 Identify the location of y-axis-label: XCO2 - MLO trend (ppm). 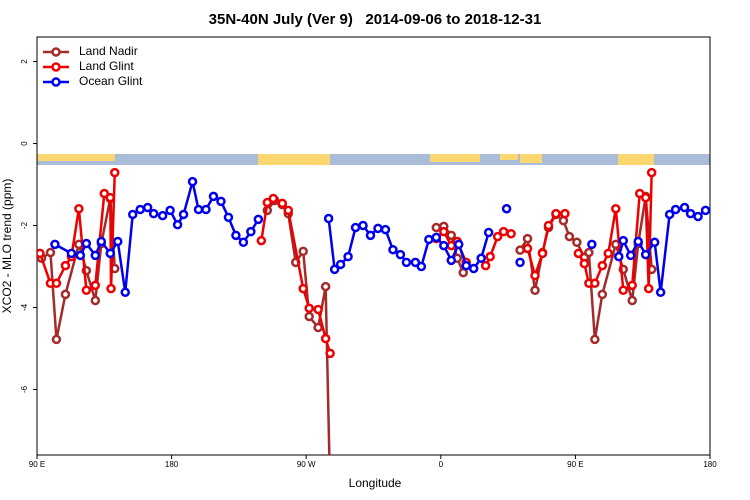
(7, 246).